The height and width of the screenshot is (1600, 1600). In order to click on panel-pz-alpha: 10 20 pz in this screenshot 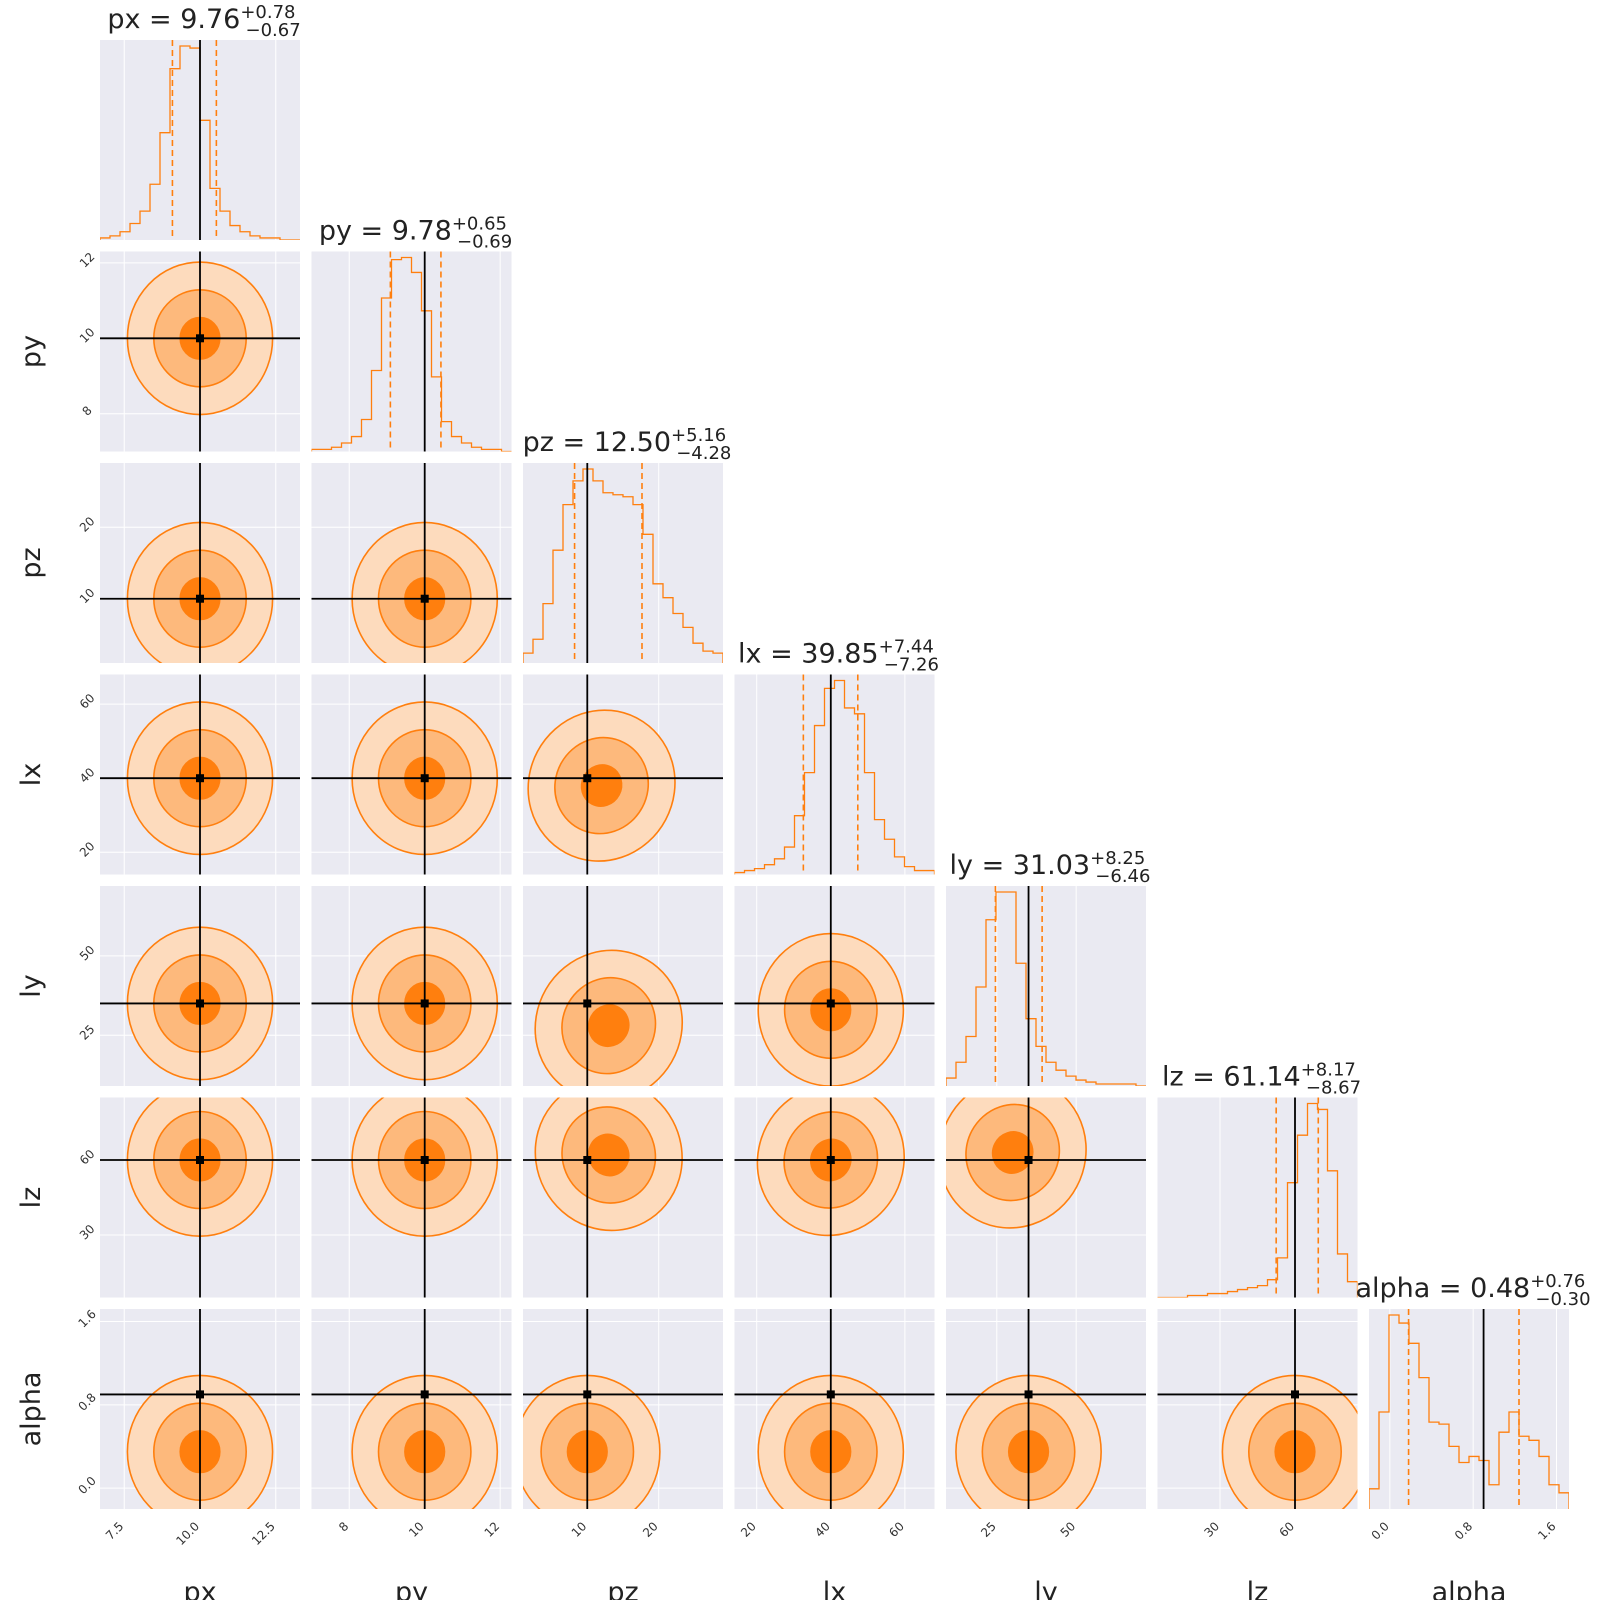, I will do `click(623, 1454)`.